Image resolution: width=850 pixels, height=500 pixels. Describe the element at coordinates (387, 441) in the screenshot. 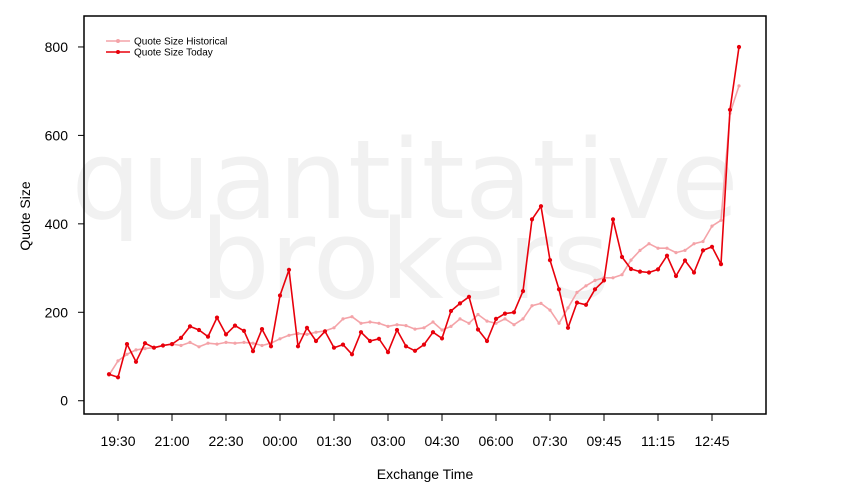

I see `x-tick-label: 03:00` at that location.